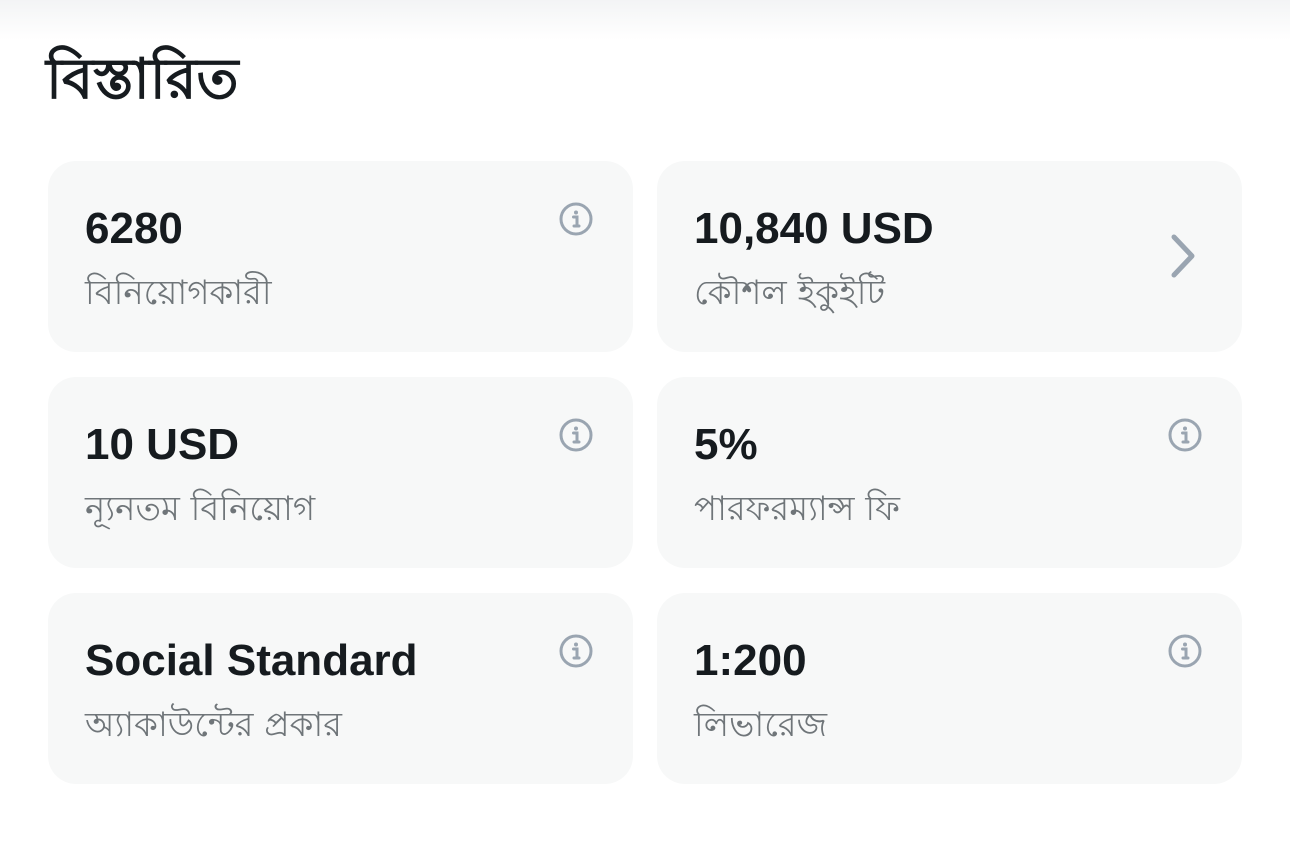  What do you see at coordinates (797, 509) in the screenshot?
I see `card-label: পারফরম্যান্স ফি` at bounding box center [797, 509].